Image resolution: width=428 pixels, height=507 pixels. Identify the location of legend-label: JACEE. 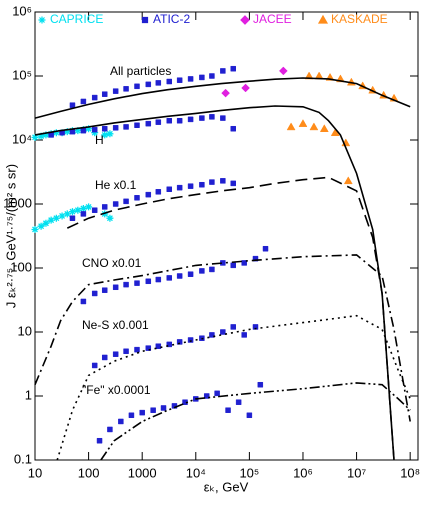
(272, 19).